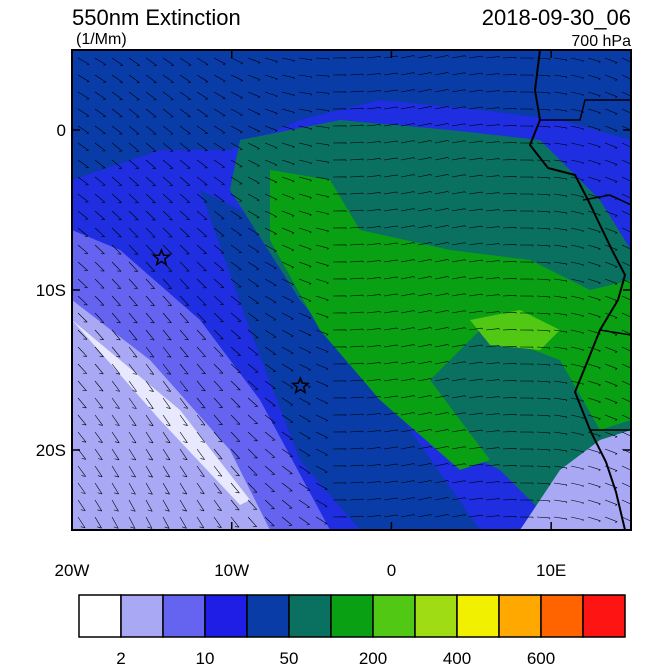 This screenshot has height=672, width=650. What do you see at coordinates (352, 631) in the screenshot?
I see `colorbar: 2 10 50 200 400 600` at bounding box center [352, 631].